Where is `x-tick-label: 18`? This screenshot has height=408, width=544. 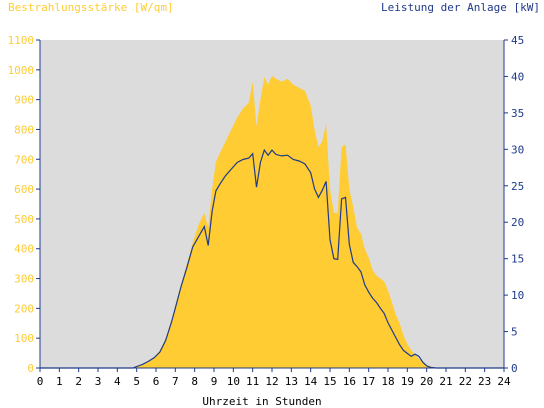
x-tick-label: 18 is located at coordinates (387, 381).